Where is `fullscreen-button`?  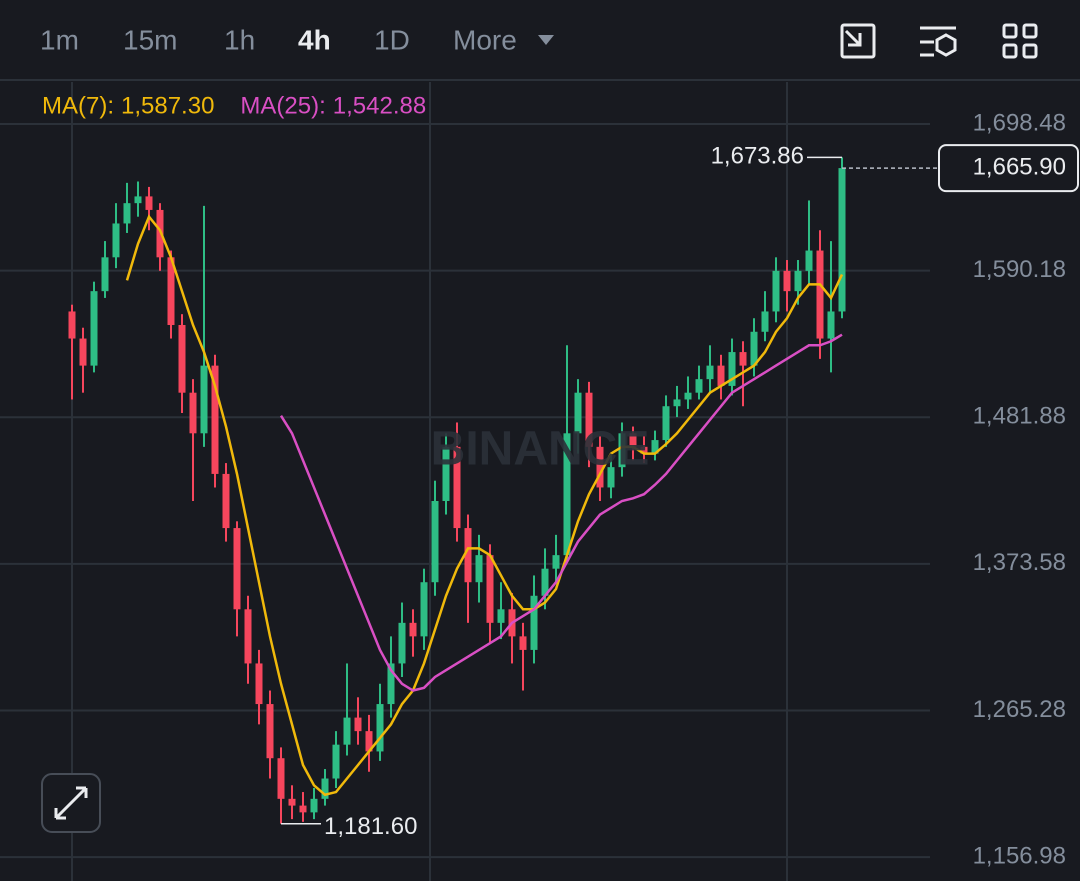 fullscreen-button is located at coordinates (71, 803).